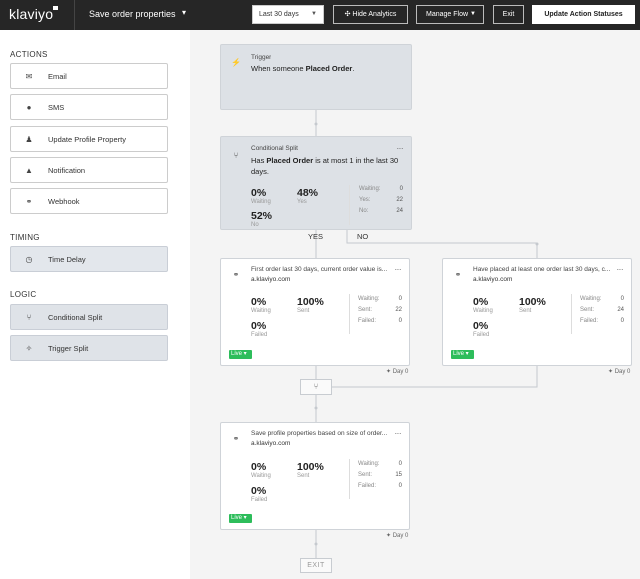 The height and width of the screenshot is (579, 640). I want to click on sidebar-item-email: ✉ Email, so click(89, 76).